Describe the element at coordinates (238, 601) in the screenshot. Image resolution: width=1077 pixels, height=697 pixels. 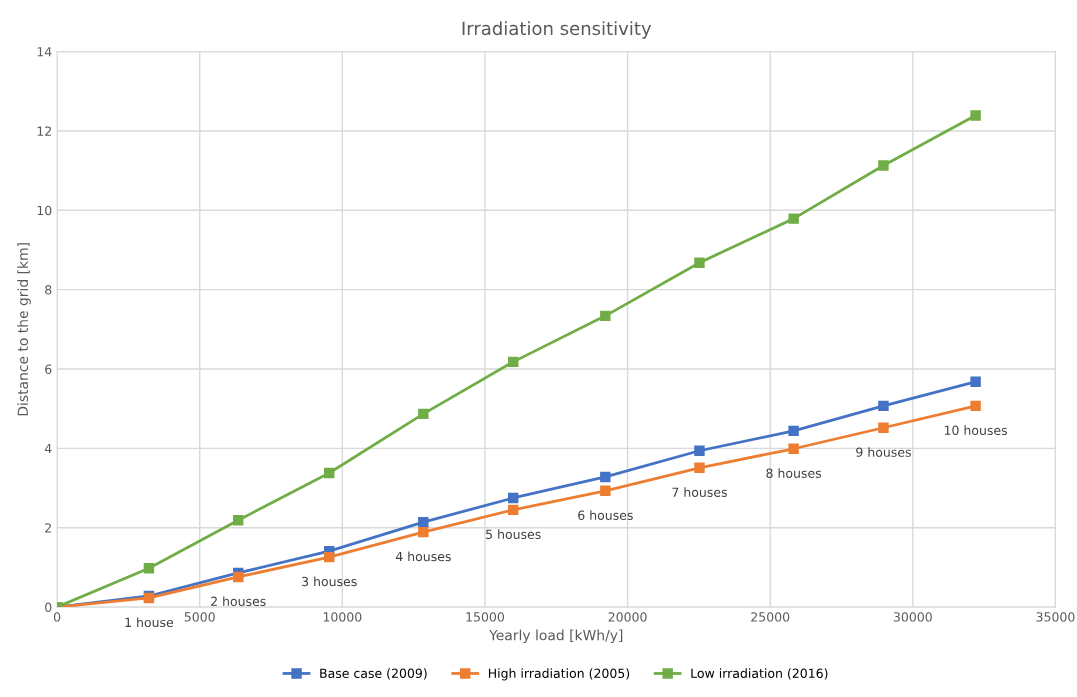
I see `annotation: 2 houses` at that location.